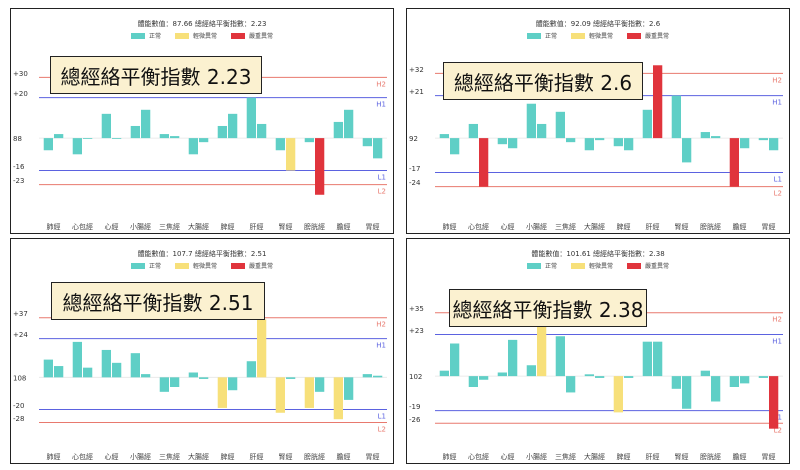 The height and width of the screenshot is (470, 800). What do you see at coordinates (54, 456) in the screenshot?
I see `x-tick-label: 肺經` at bounding box center [54, 456].